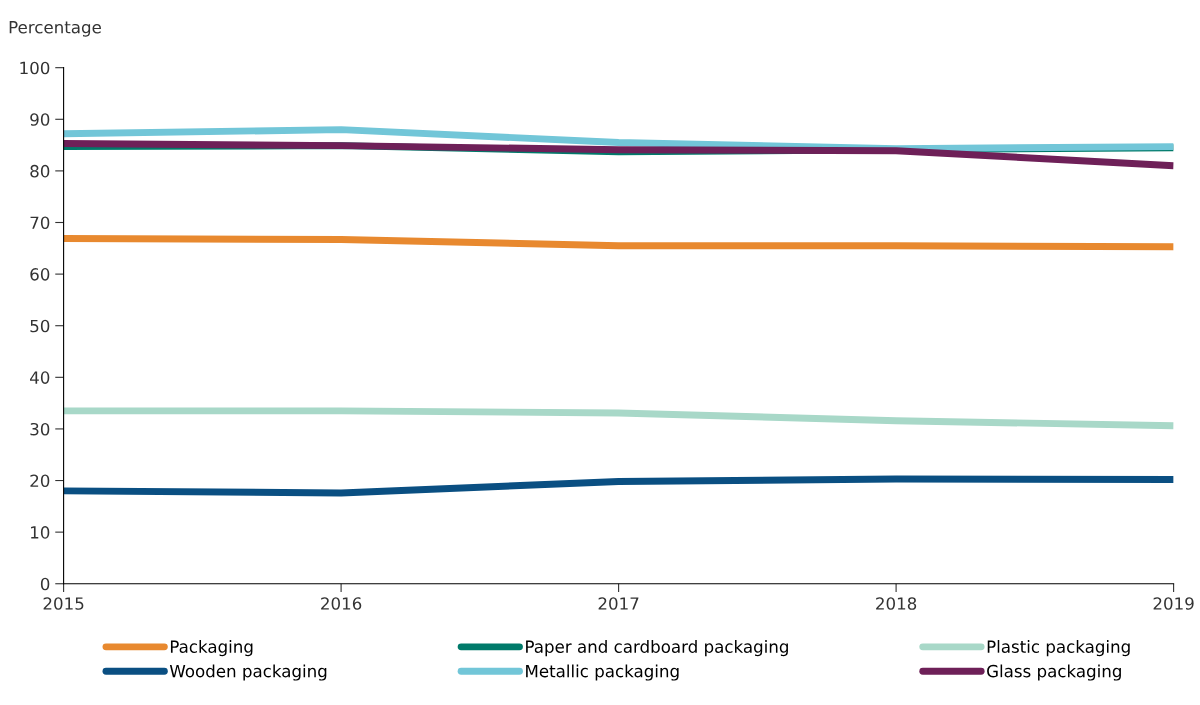 The height and width of the screenshot is (705, 1200). Describe the element at coordinates (35, 68) in the screenshot. I see `y-tick-label: 100` at that location.